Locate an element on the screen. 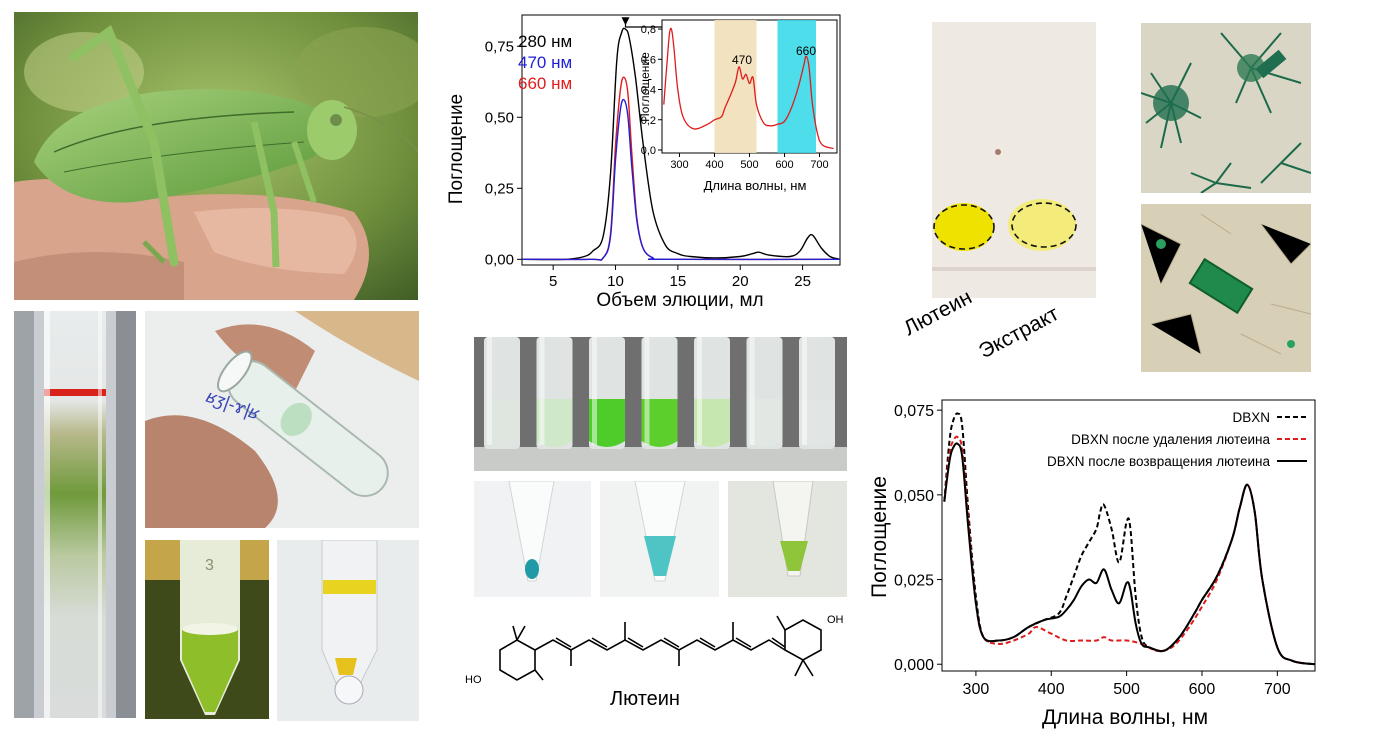 The height and width of the screenshot is (750, 1381). inset-y-tick-label: 0,4 is located at coordinates (648, 91).